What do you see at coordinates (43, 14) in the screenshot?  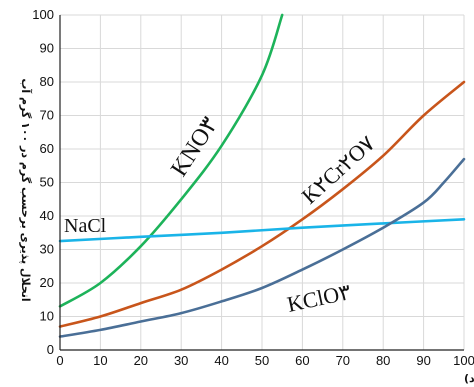 I see `y-tick-label: 100` at bounding box center [43, 14].